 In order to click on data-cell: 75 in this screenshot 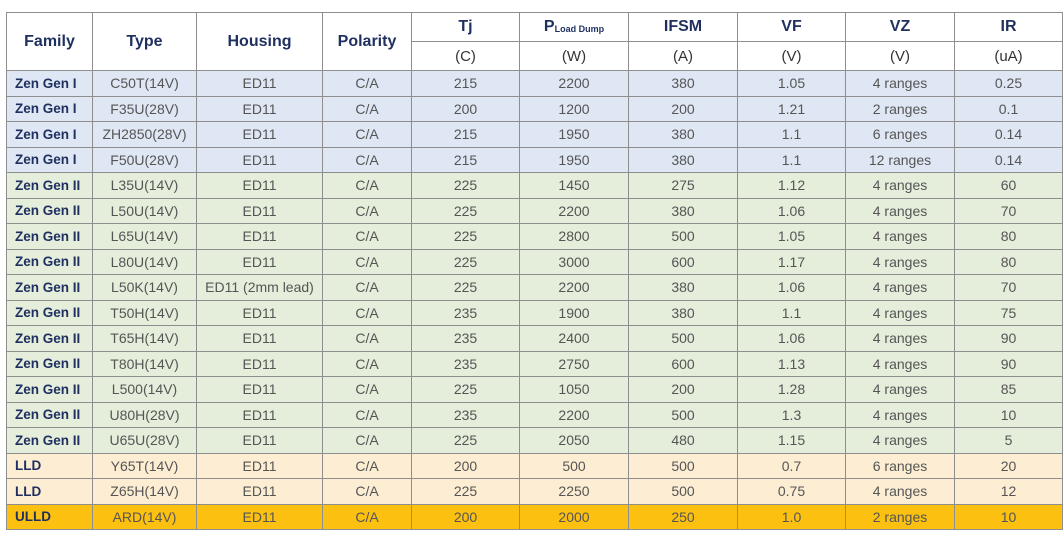, I will do `click(1008, 312)`.